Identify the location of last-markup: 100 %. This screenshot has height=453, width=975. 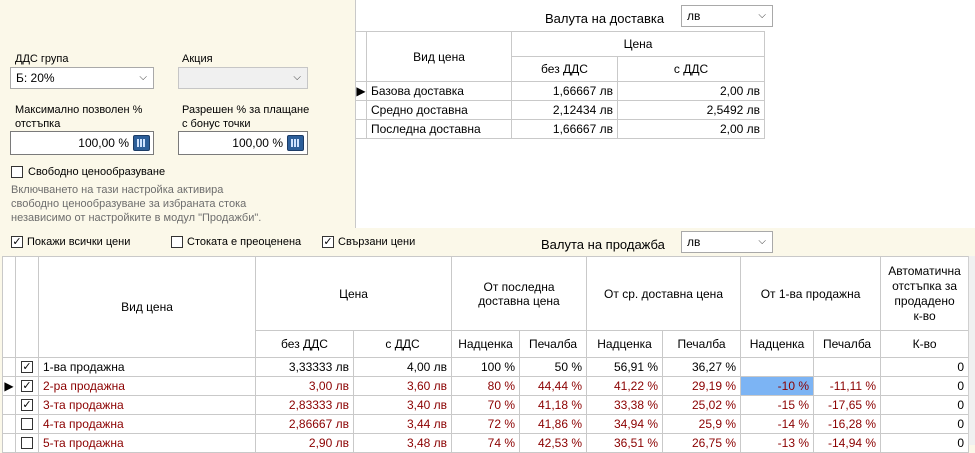
(486, 367).